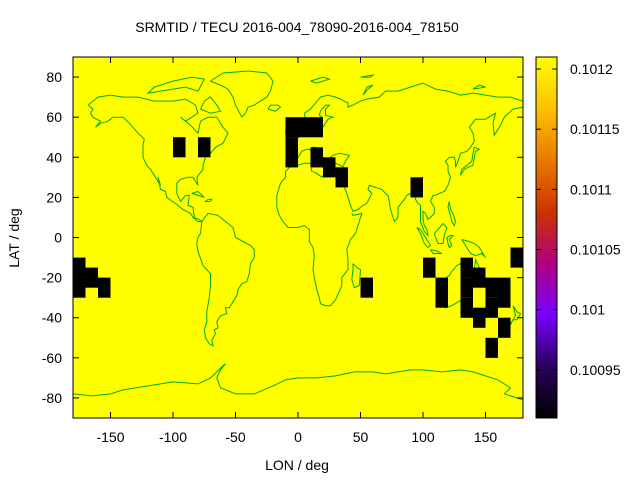 The image size is (640, 480). I want to click on y-tick-label: -80, so click(52, 398).